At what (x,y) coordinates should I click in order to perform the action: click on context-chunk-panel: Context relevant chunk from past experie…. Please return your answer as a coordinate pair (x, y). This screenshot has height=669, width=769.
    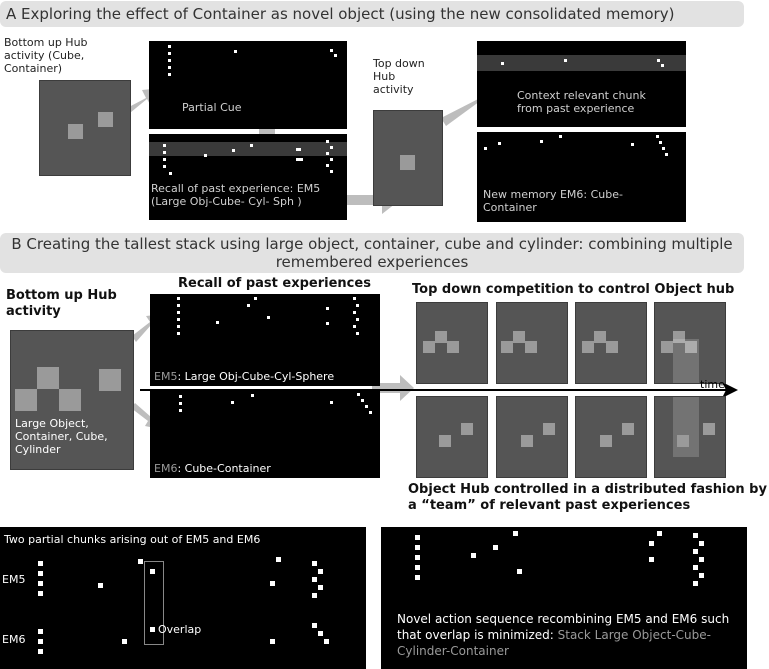
    Looking at the image, I should click on (581, 84).